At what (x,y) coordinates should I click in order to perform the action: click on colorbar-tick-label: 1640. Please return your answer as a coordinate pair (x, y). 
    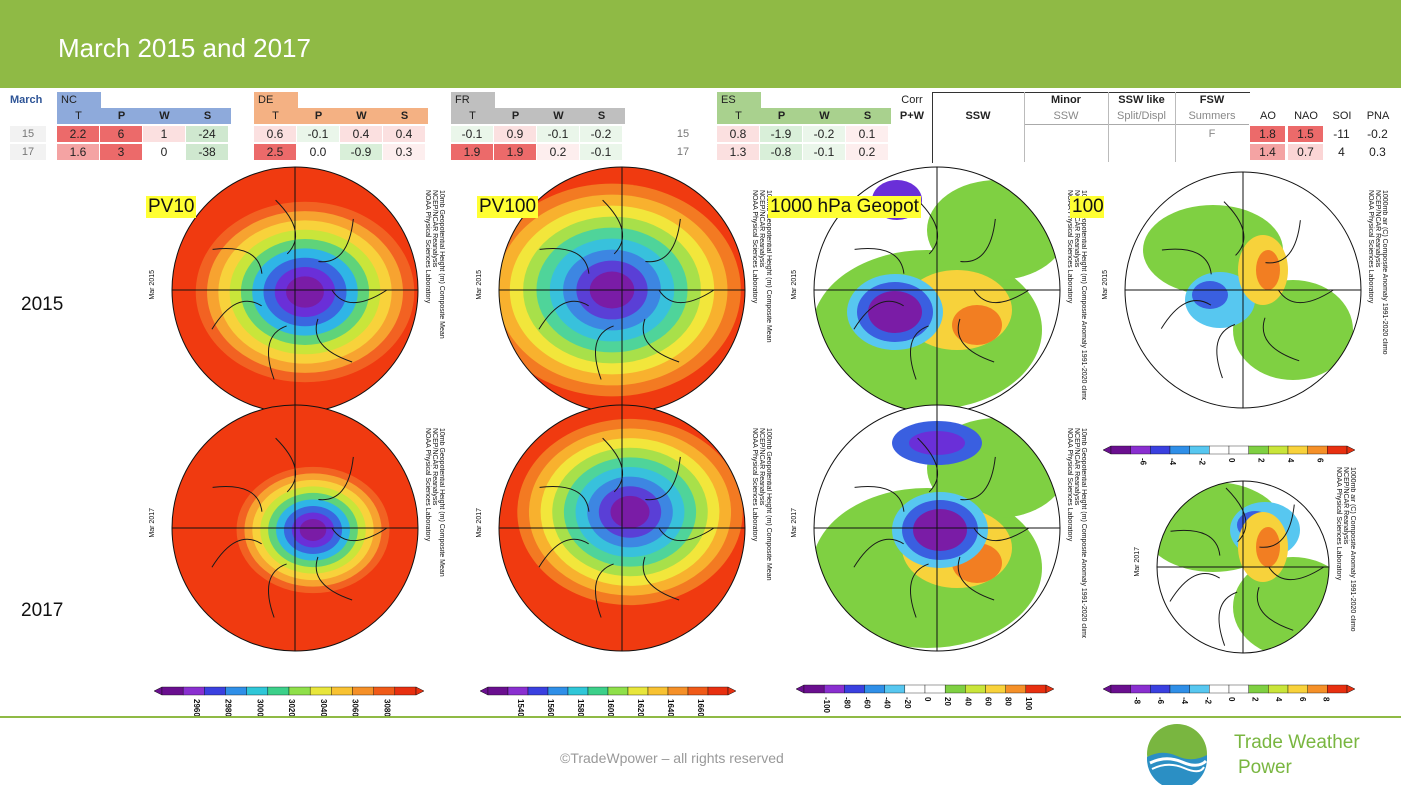
    Looking at the image, I should click on (670, 708).